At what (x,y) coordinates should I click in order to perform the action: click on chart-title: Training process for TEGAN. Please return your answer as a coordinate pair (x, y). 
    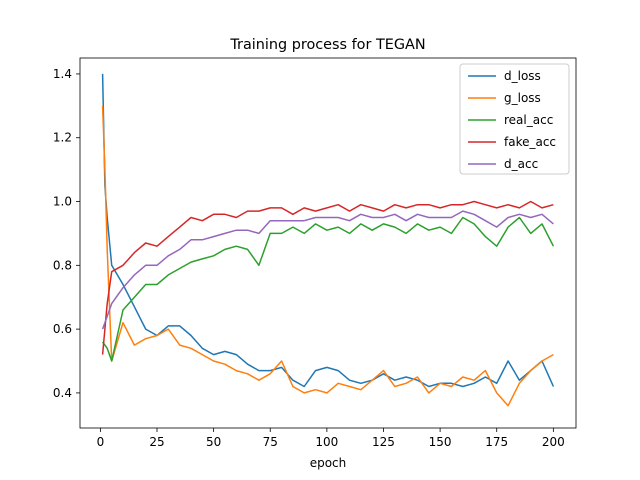
    Looking at the image, I should click on (327, 45).